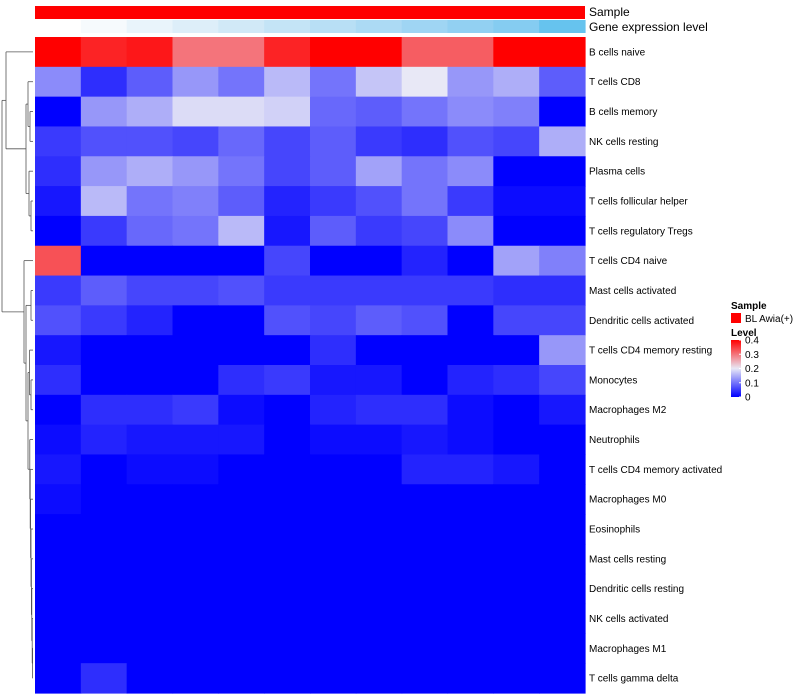 The width and height of the screenshot is (800, 700). What do you see at coordinates (628, 261) in the screenshot?
I see `row-label: T cells CD4 naive` at bounding box center [628, 261].